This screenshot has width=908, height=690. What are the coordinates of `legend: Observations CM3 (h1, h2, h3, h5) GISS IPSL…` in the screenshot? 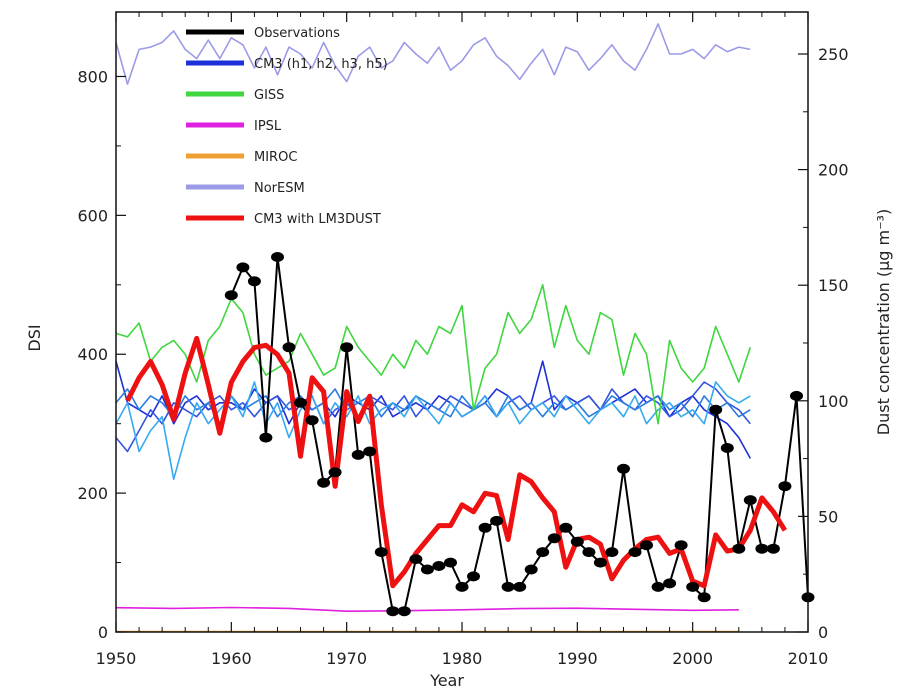 It's located at (287, 126).